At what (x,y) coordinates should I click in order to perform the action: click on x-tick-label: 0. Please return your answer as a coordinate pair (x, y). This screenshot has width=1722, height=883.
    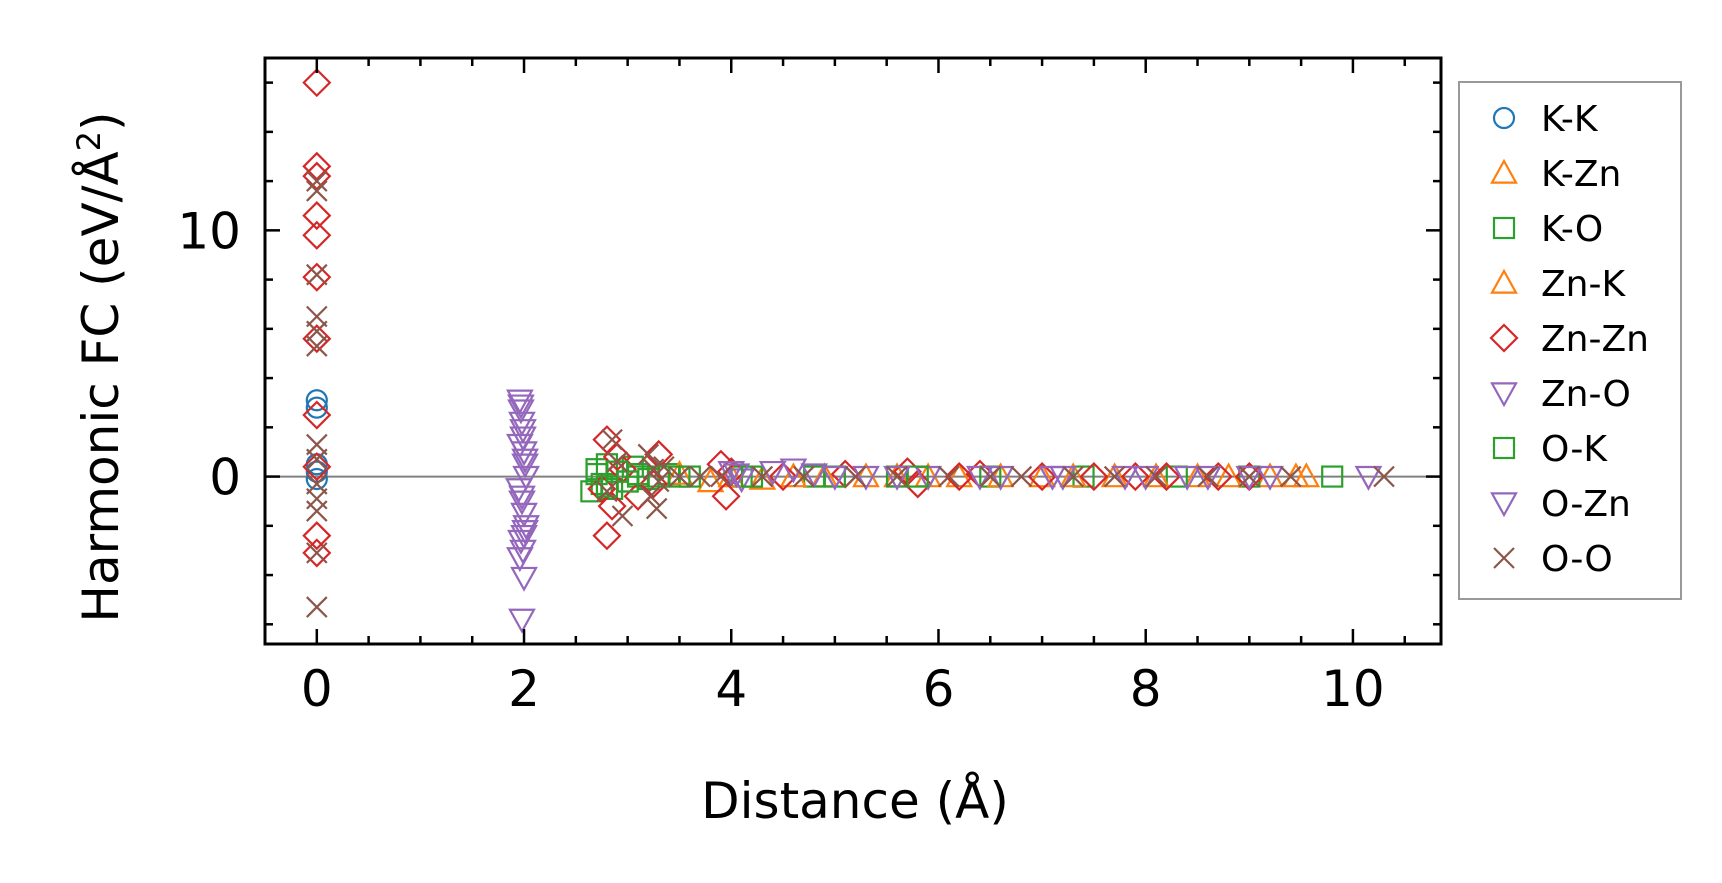
    Looking at the image, I should click on (317, 689).